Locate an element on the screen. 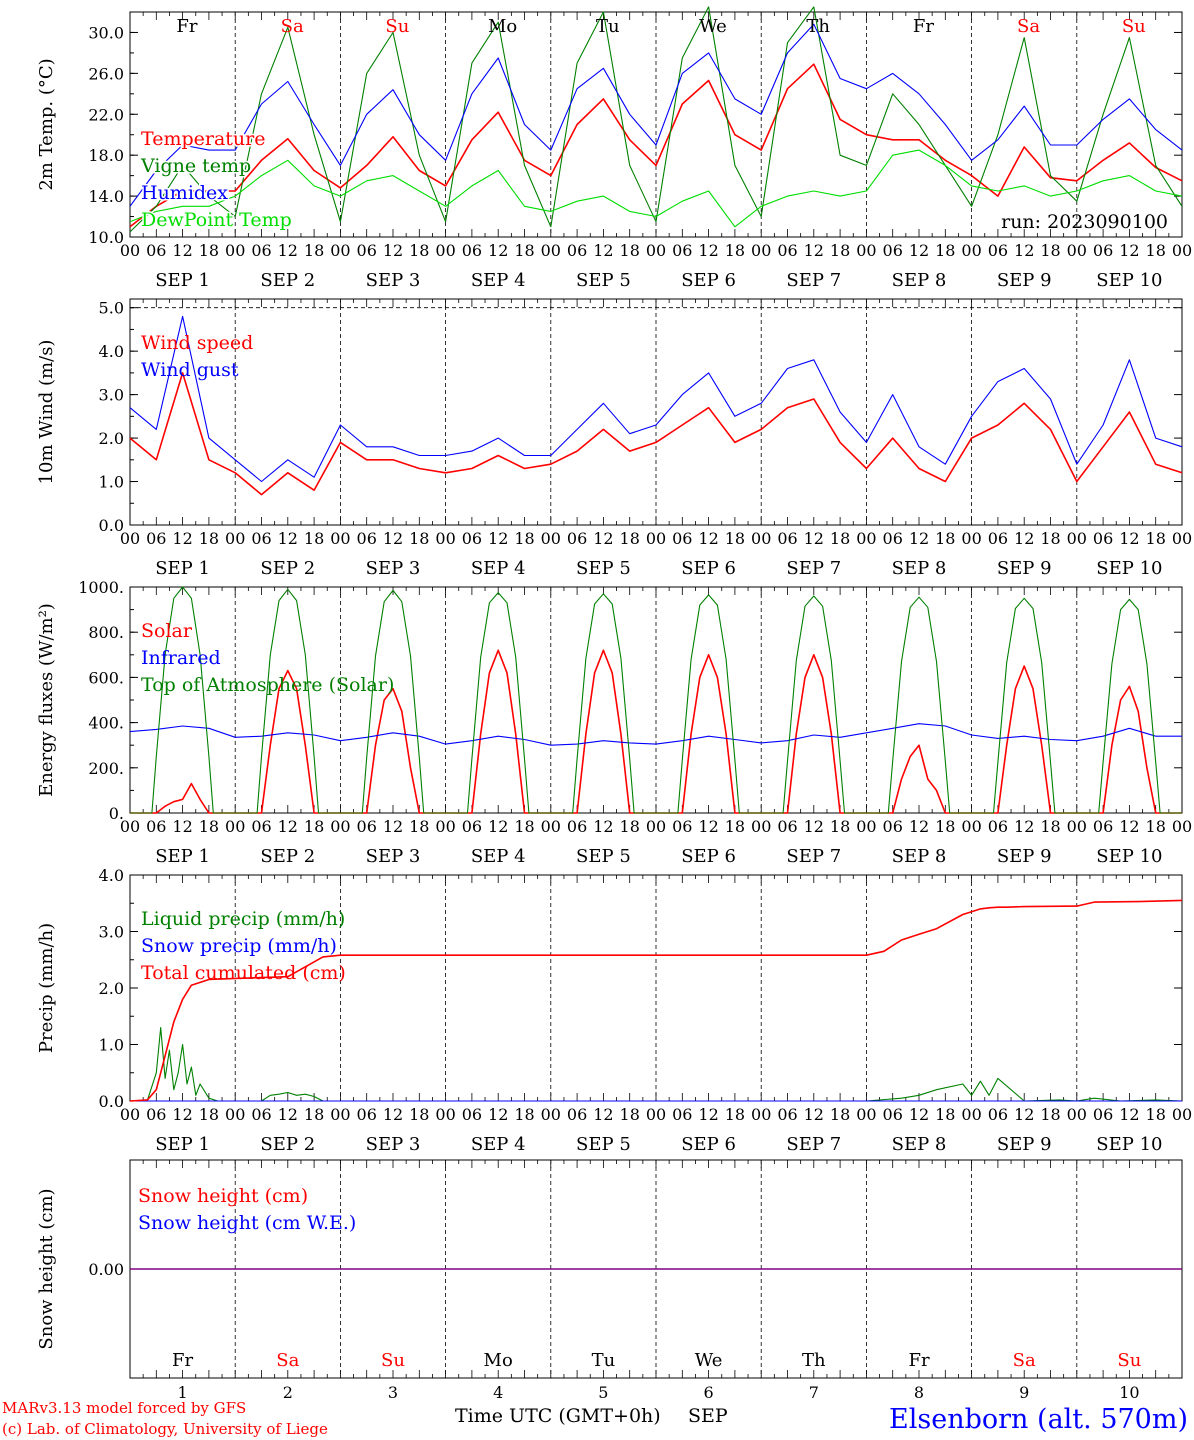 The width and height of the screenshot is (1194, 1440). y-tick-label: 22.0 is located at coordinates (106, 114).